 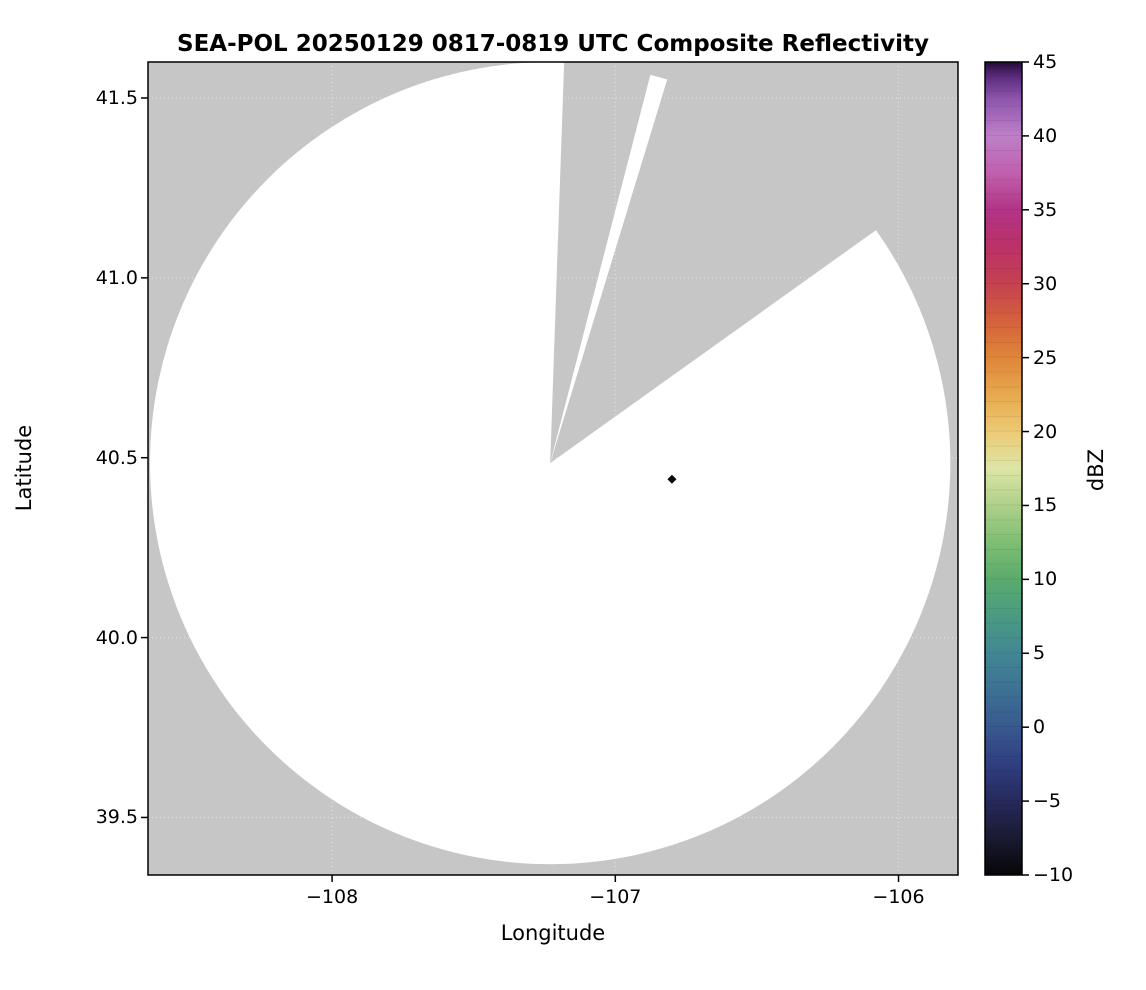 What do you see at coordinates (1039, 727) in the screenshot?
I see `colorbar-tick-label: 0` at bounding box center [1039, 727].